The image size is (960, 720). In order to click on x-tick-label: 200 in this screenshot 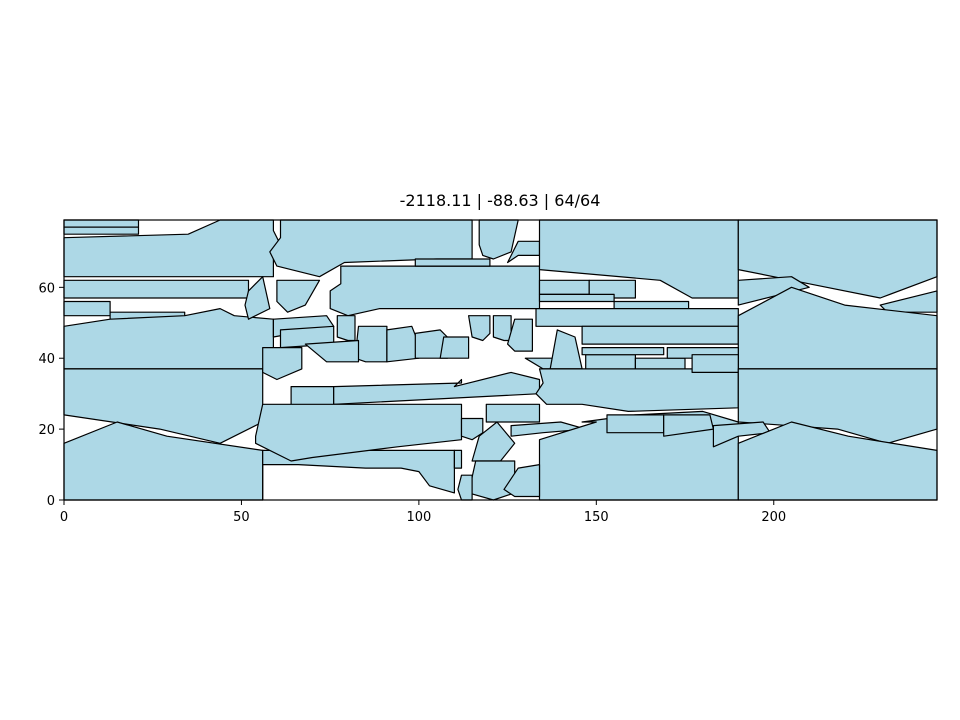, I will do `click(773, 517)`.